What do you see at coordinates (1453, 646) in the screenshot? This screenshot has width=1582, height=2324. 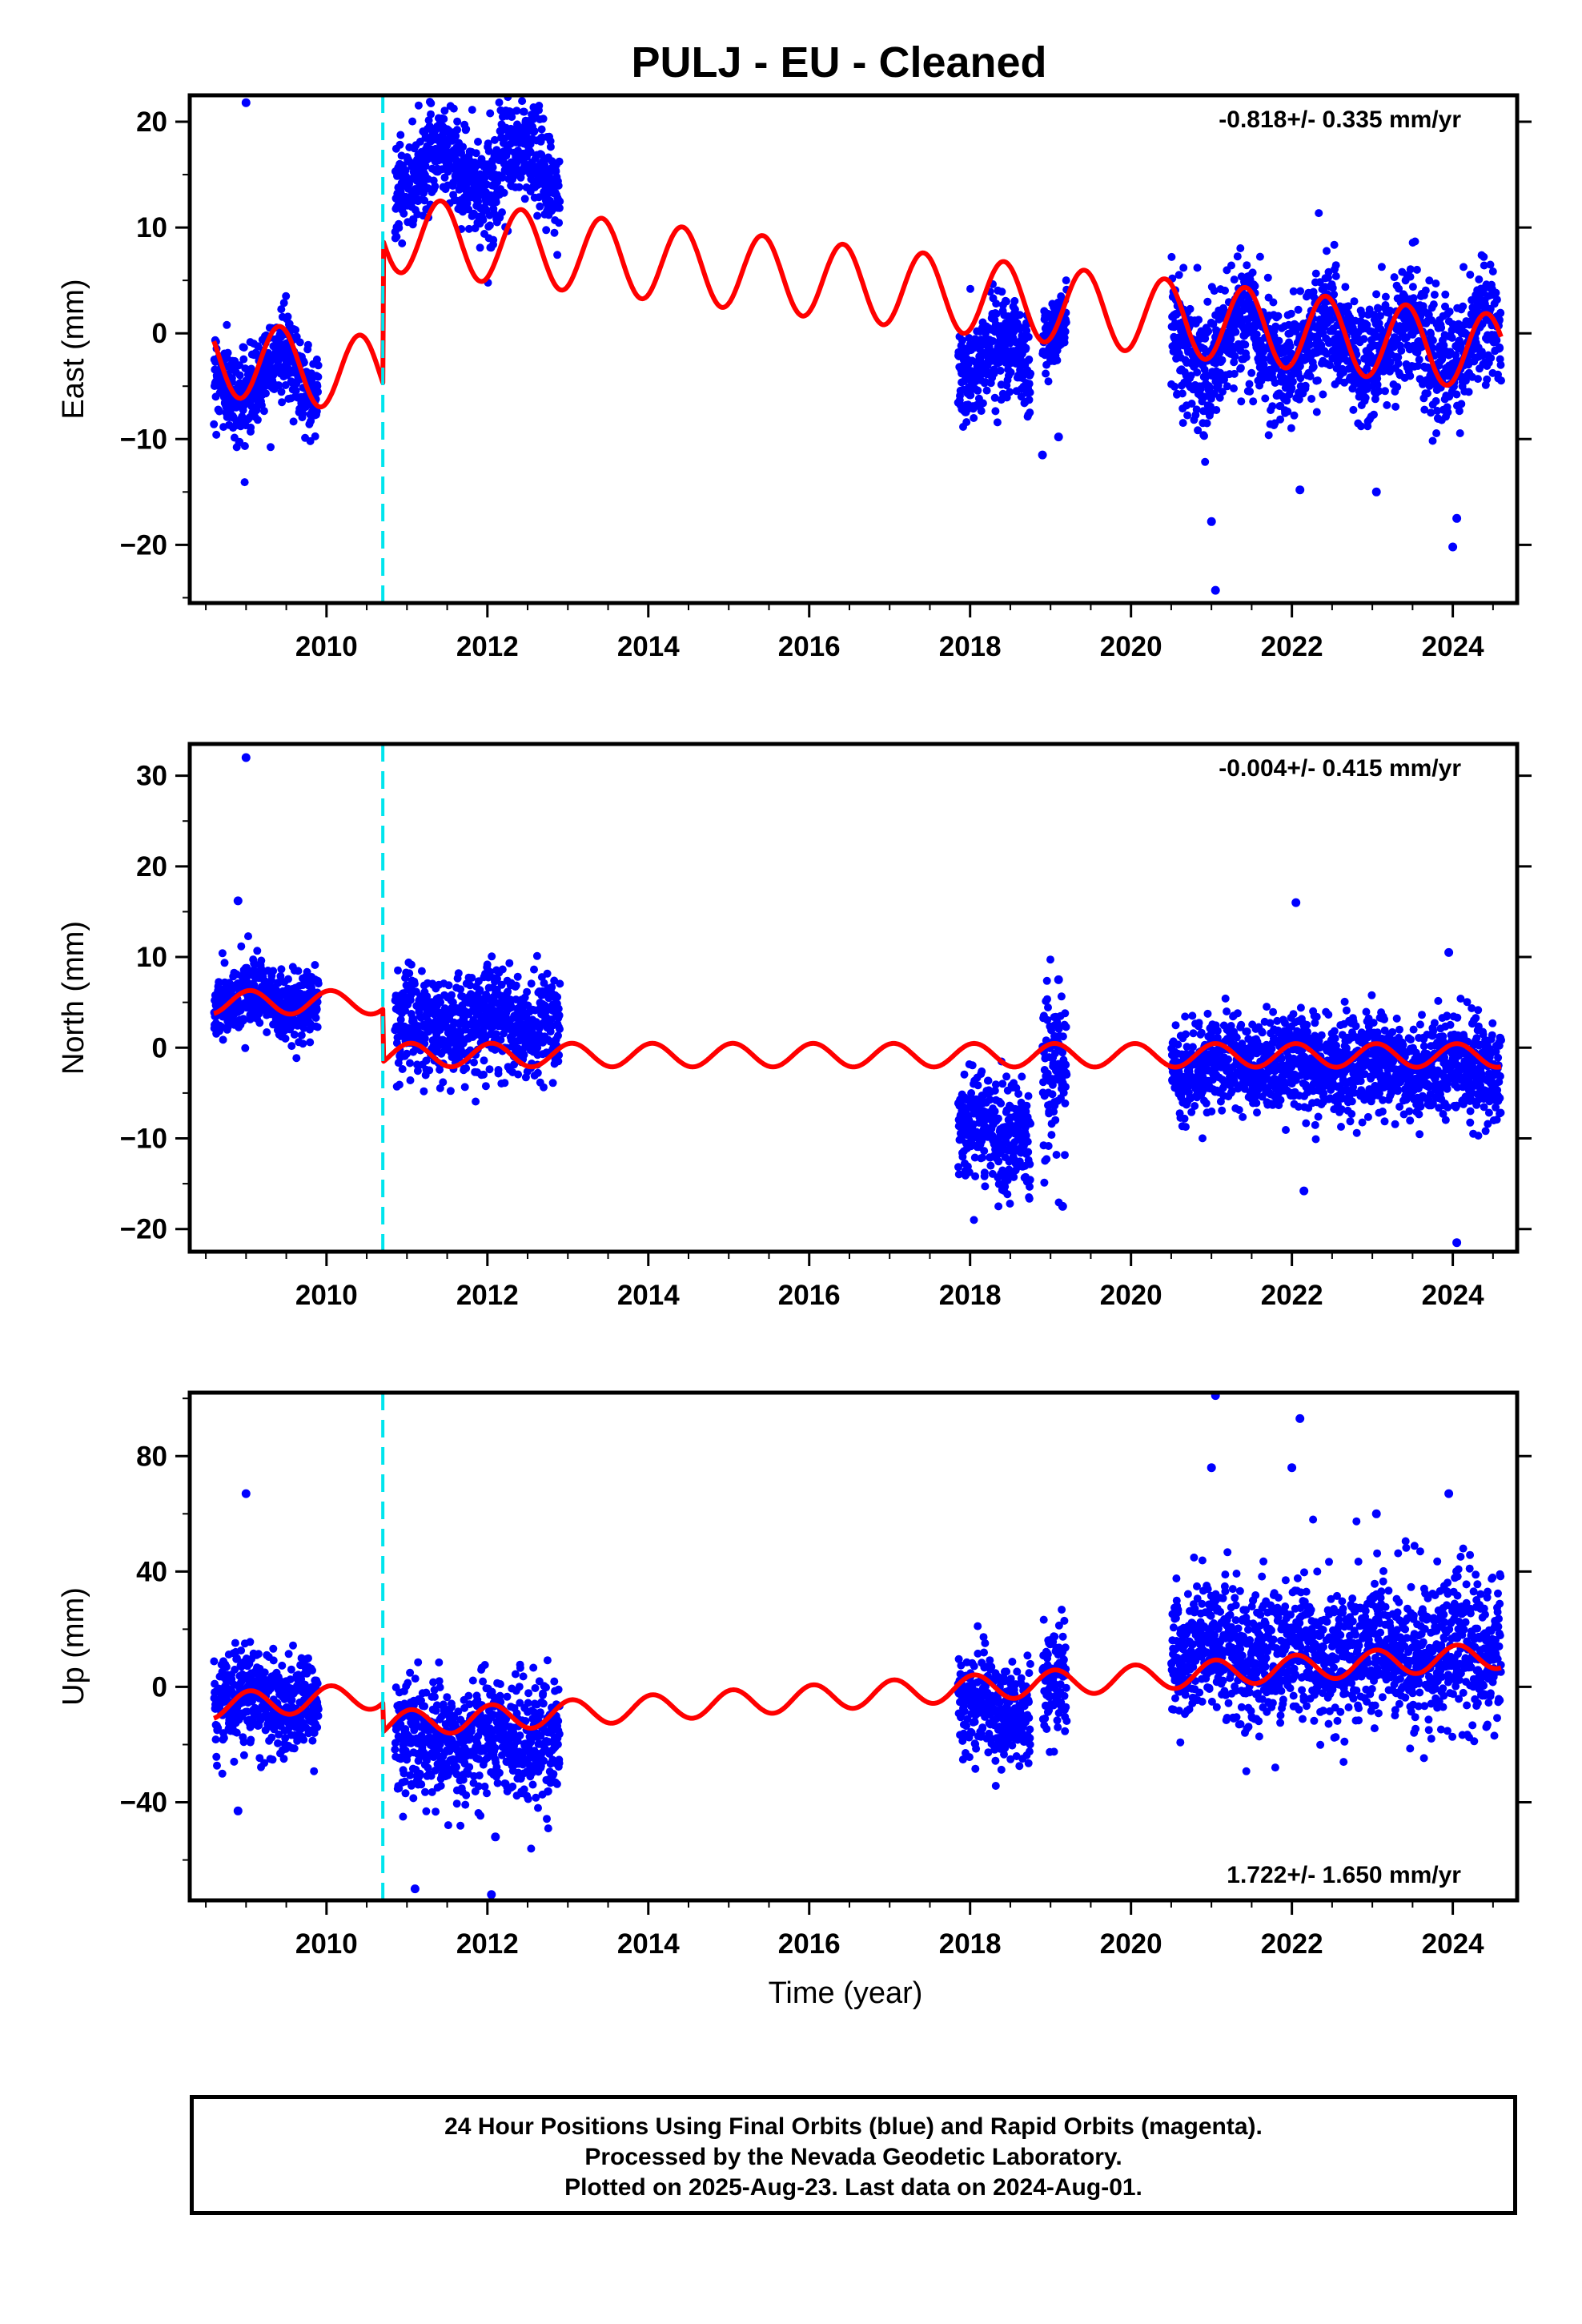 I see `x-tick-label: 2024` at bounding box center [1453, 646].